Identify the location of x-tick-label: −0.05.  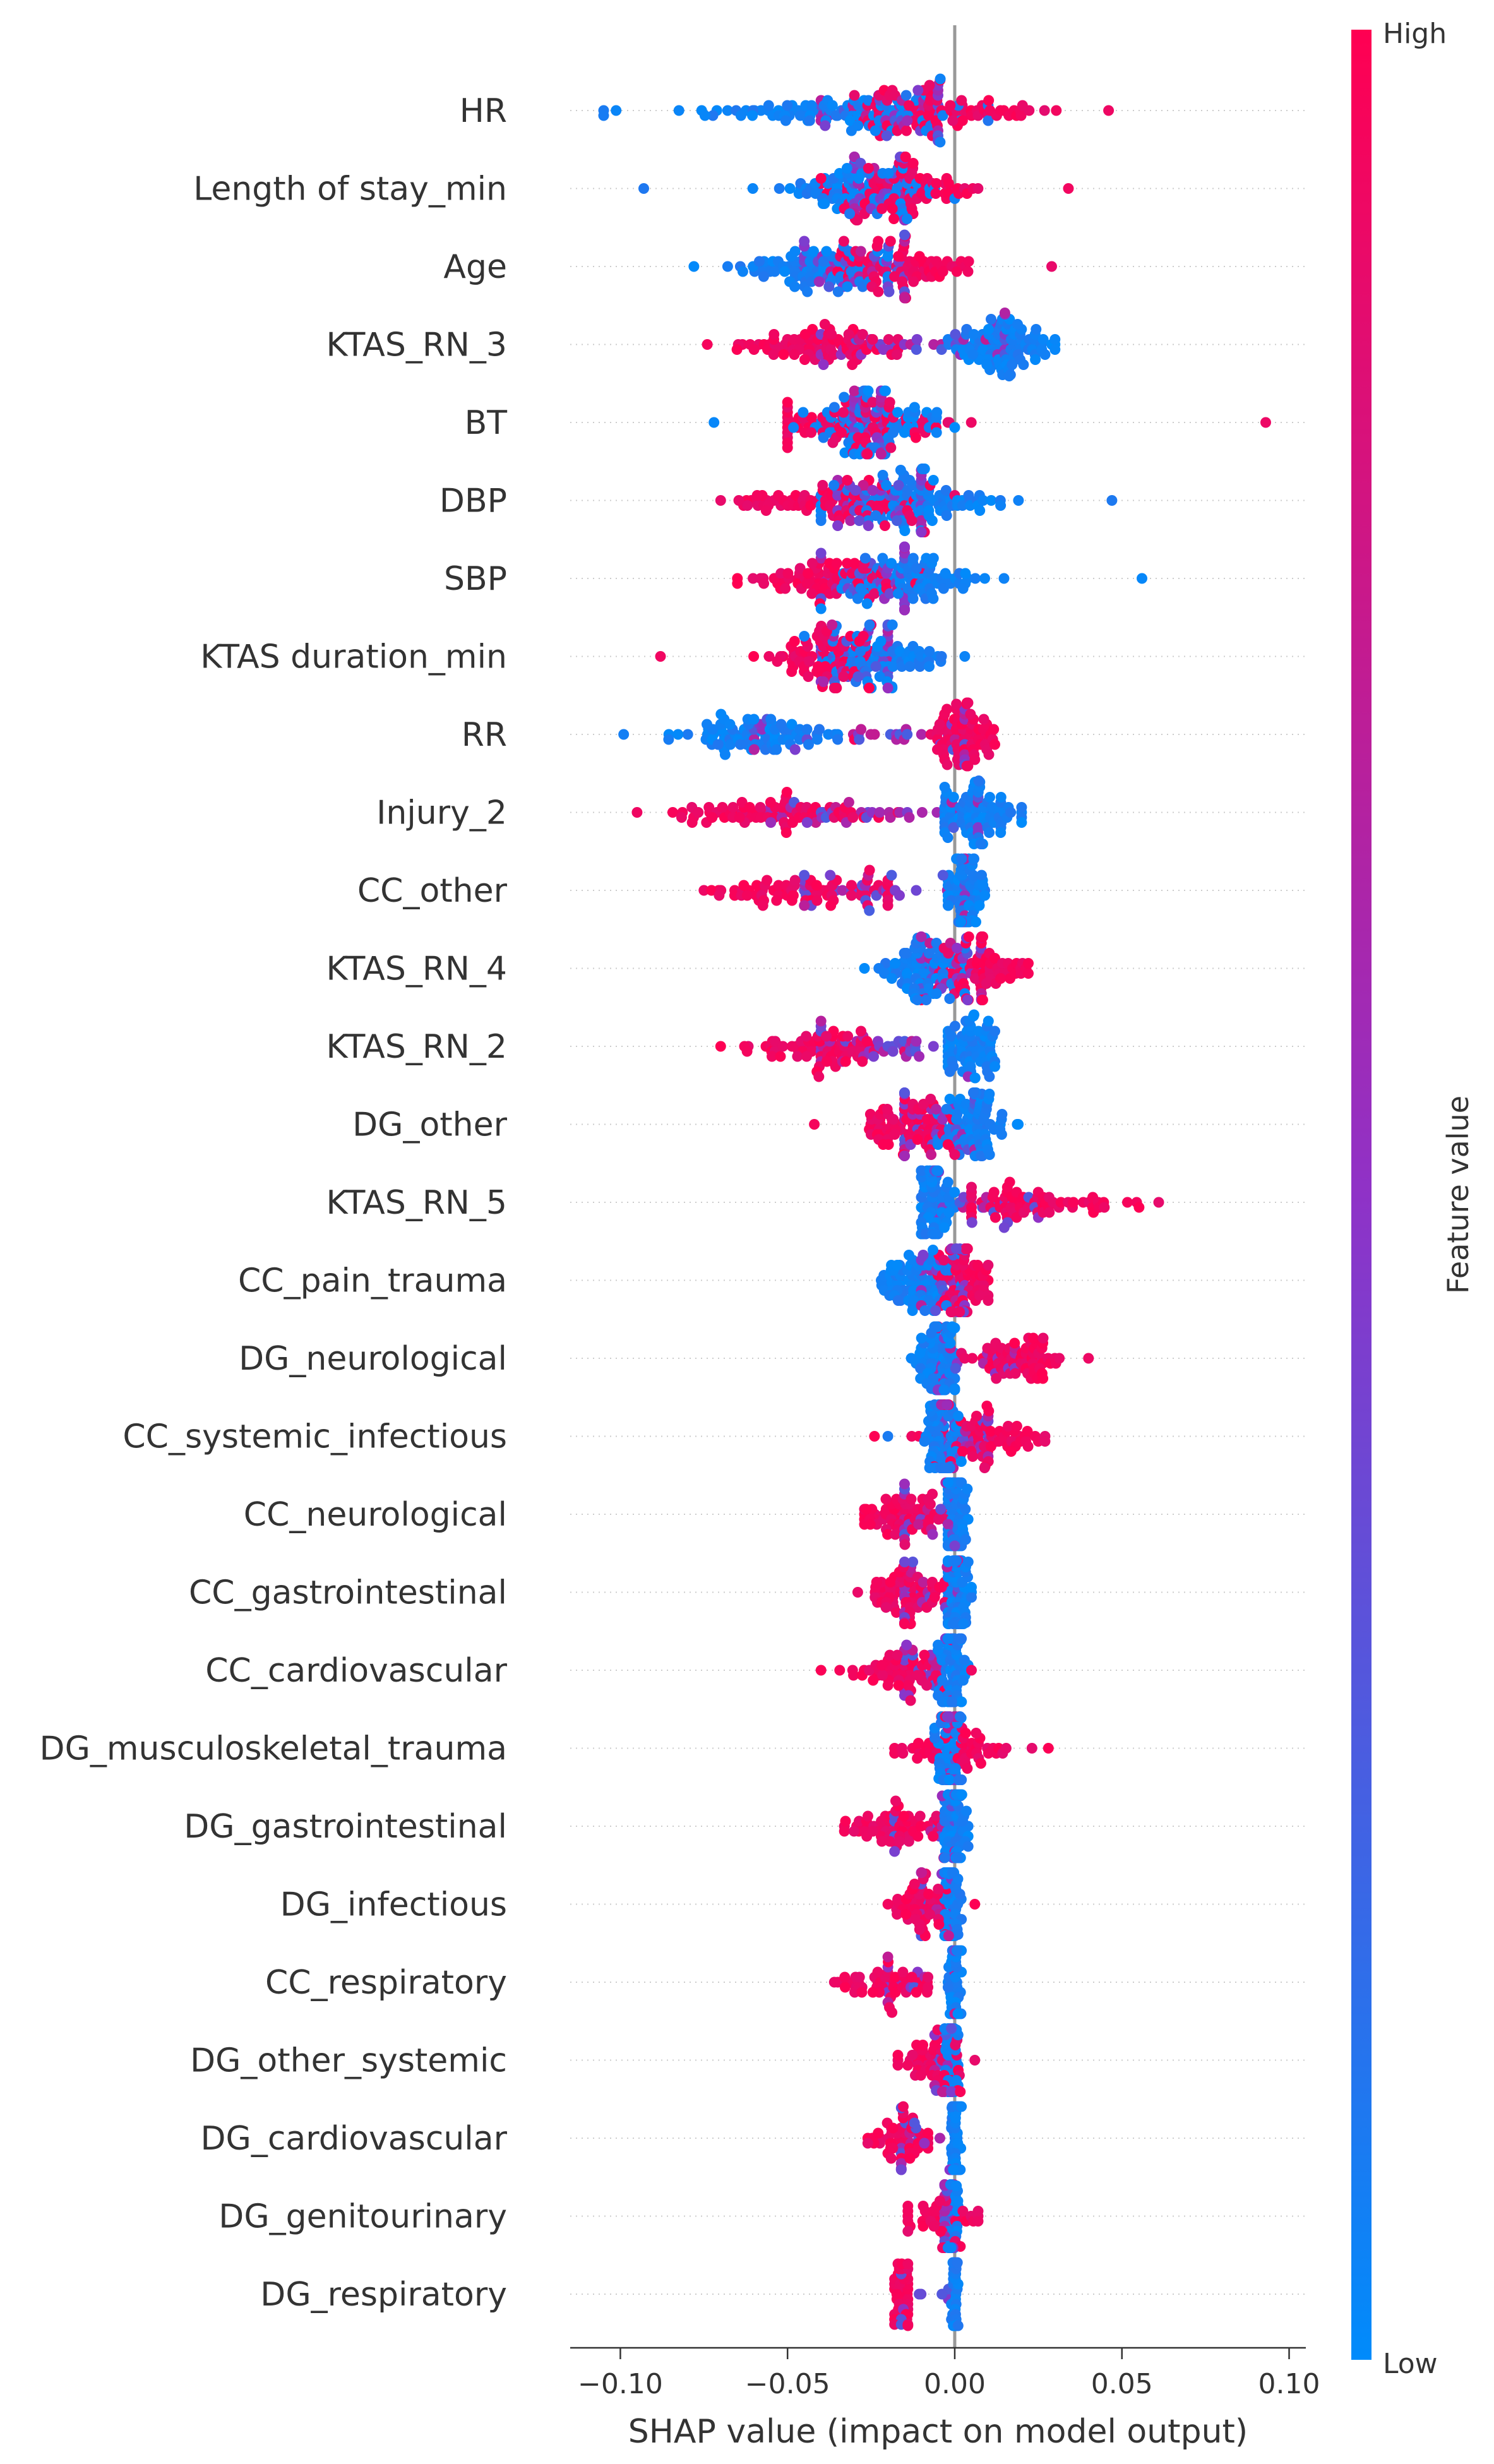
(787, 2384).